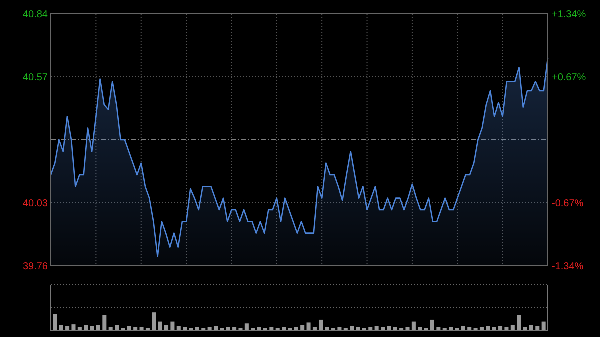 The width and height of the screenshot is (600, 337). I want to click on y-tick-label: 40.03, so click(35, 204).